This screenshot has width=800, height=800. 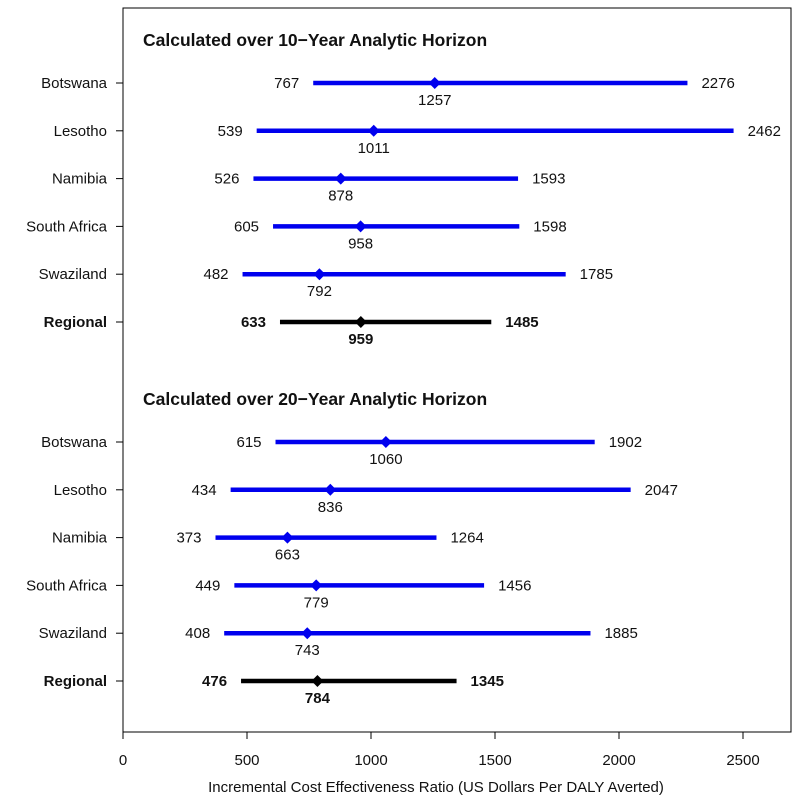 What do you see at coordinates (214, 681) in the screenshot?
I see `low-value-label: 476` at bounding box center [214, 681].